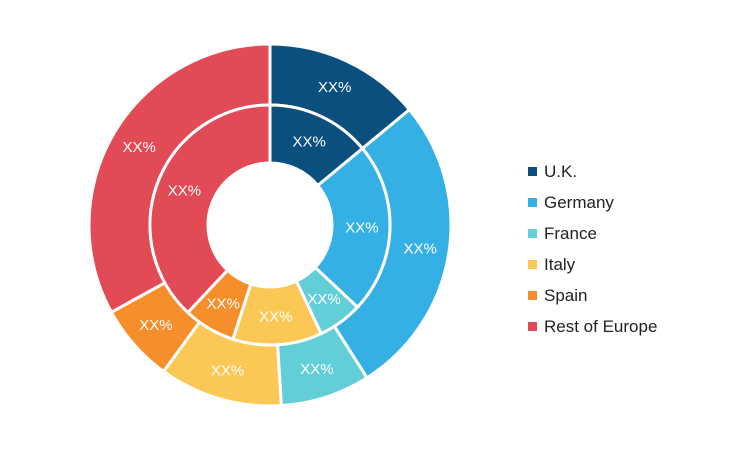 The height and width of the screenshot is (450, 750). I want to click on inner-label-france: XX%, so click(323, 299).